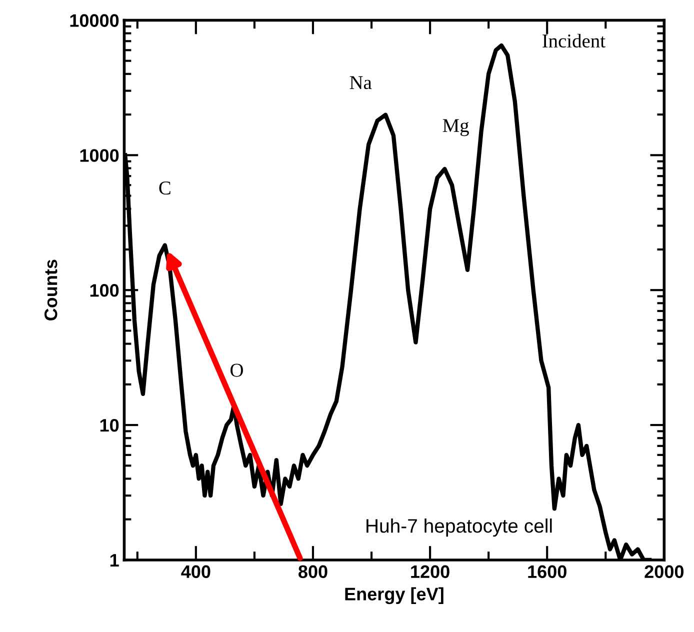 The image size is (694, 632). What do you see at coordinates (109, 425) in the screenshot?
I see `y-tick-label: 10` at bounding box center [109, 425].